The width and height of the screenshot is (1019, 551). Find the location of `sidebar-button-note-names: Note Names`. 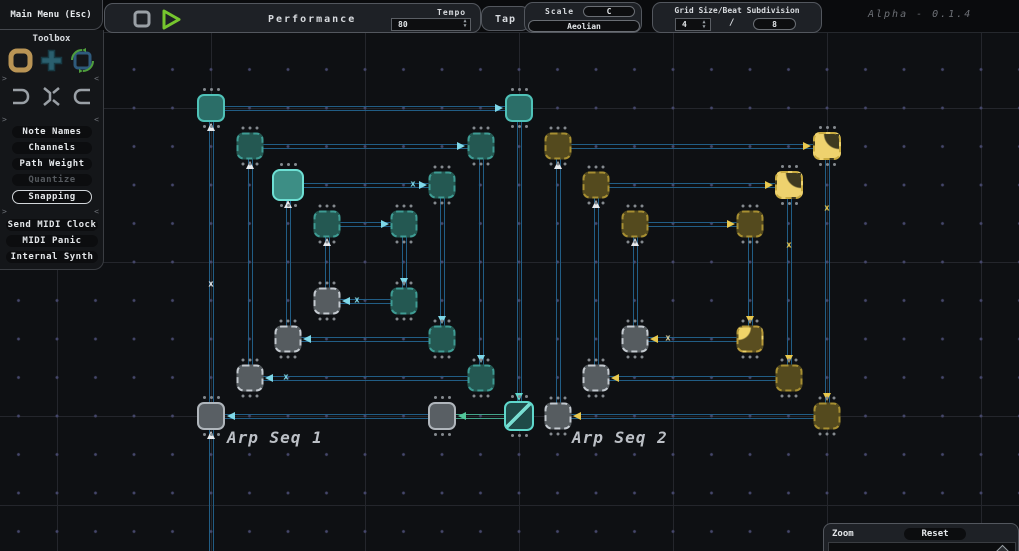

sidebar-button-note-names: Note Names is located at coordinates (52, 132).